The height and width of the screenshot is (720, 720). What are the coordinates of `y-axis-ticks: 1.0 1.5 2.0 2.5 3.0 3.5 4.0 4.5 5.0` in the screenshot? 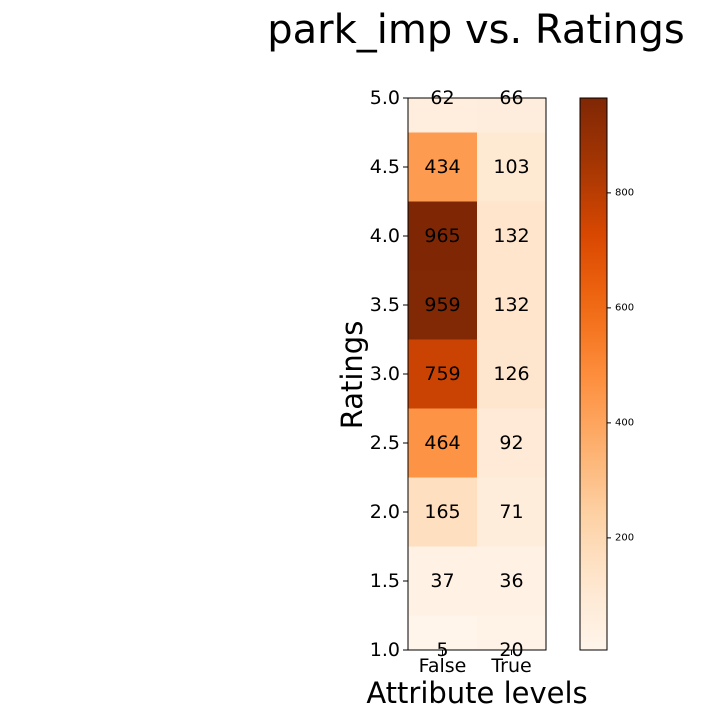 It's located at (389, 374).